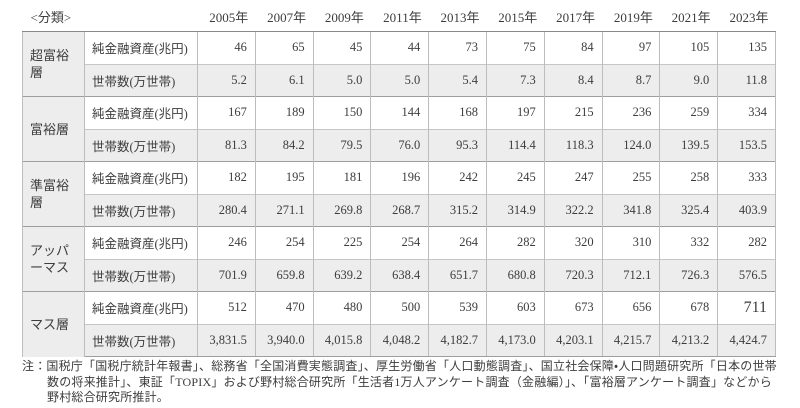  Describe the element at coordinates (746, 47) in the screenshot. I see `asset-value-cell: 135` at that location.